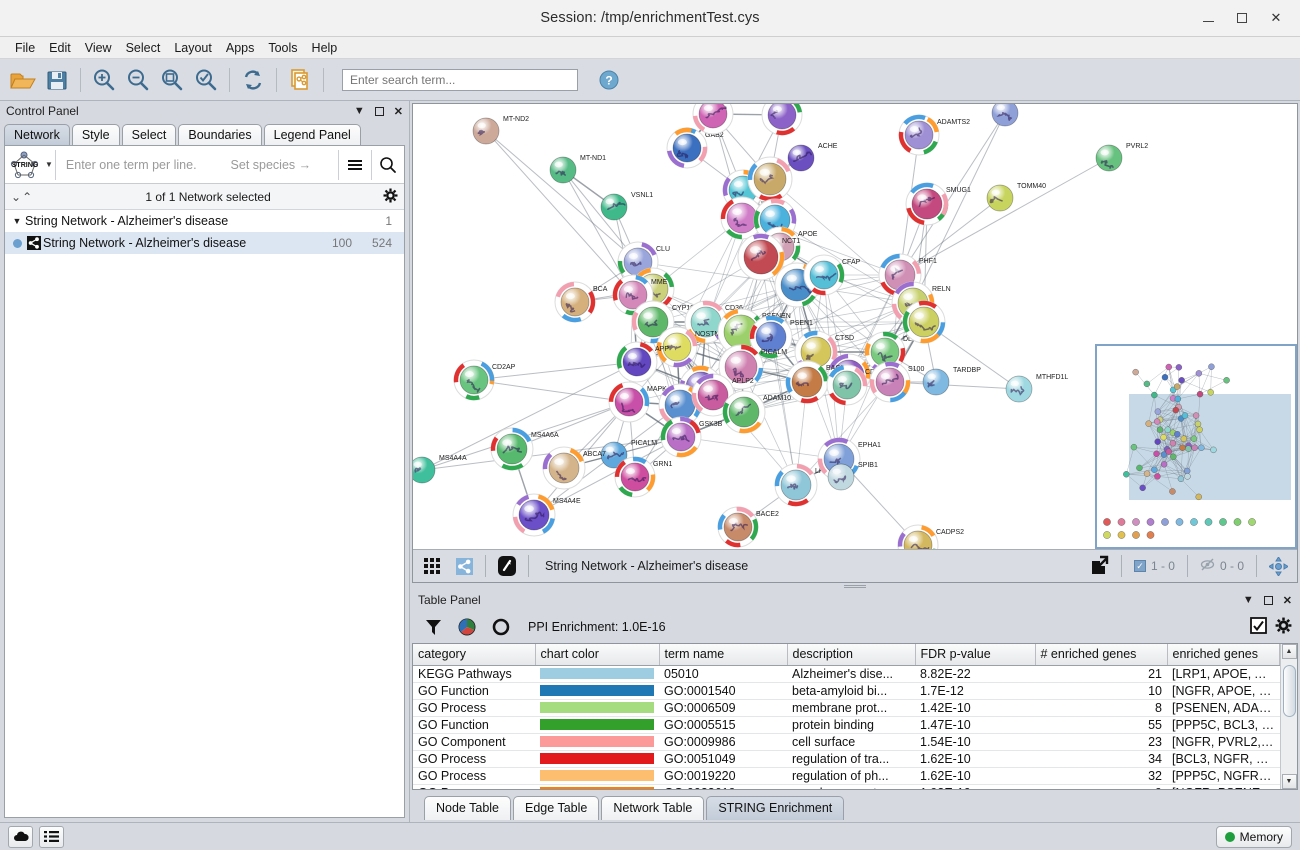  I want to click on search-input-wrap, so click(460, 79).